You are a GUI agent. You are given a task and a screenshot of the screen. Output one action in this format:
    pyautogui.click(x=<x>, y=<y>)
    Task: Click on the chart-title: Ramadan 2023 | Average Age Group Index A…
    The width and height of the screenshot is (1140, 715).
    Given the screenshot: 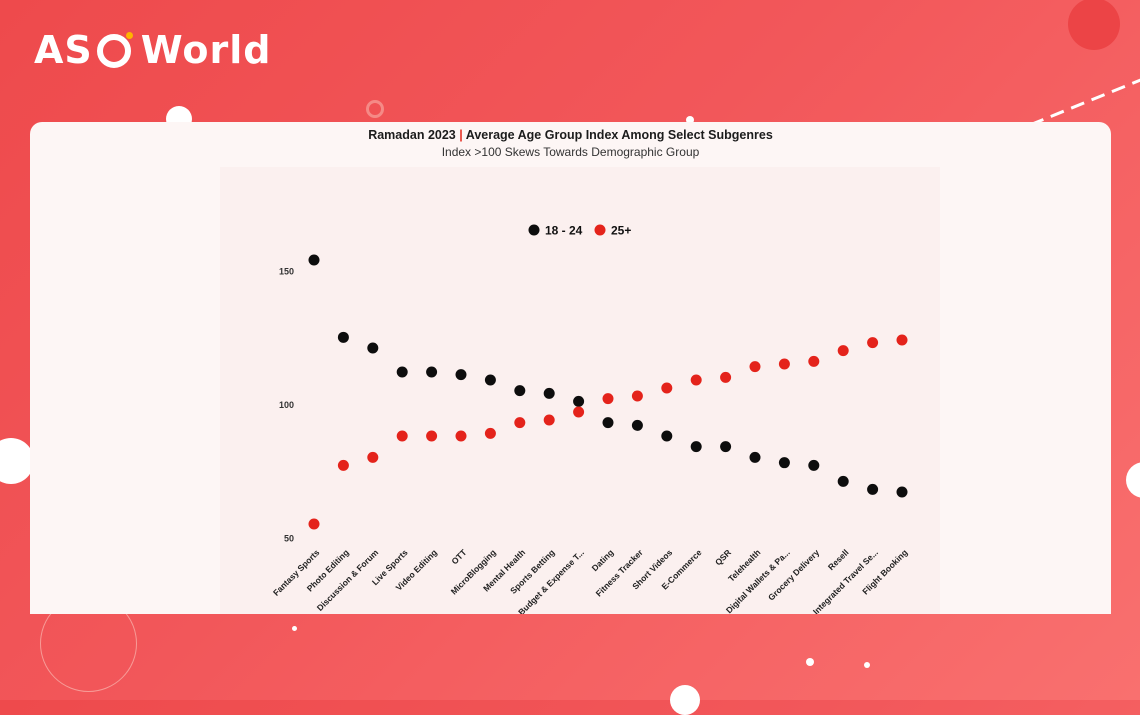 What is the action you would take?
    pyautogui.click(x=570, y=135)
    